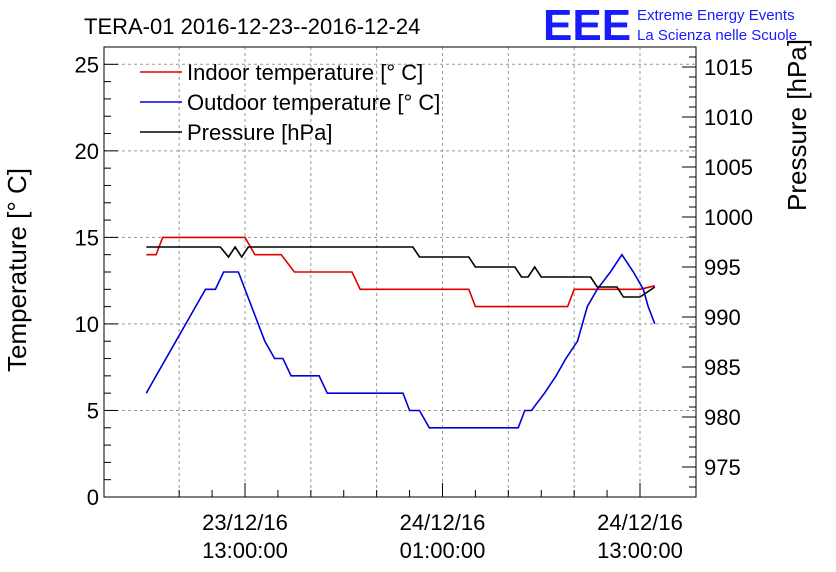 This screenshot has width=836, height=572. What do you see at coordinates (722, 467) in the screenshot?
I see `right-tick-label: 975` at bounding box center [722, 467].